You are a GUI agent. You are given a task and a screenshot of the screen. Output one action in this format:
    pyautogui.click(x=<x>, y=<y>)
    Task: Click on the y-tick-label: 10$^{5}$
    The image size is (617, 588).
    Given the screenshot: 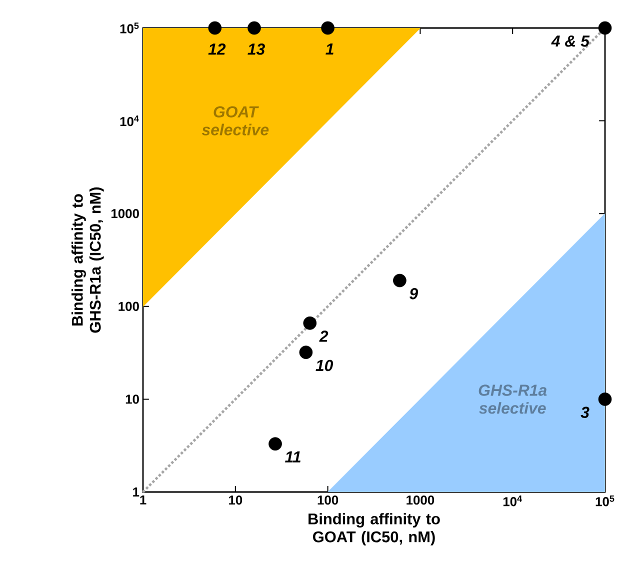 What is the action you would take?
    pyautogui.click(x=129, y=28)
    